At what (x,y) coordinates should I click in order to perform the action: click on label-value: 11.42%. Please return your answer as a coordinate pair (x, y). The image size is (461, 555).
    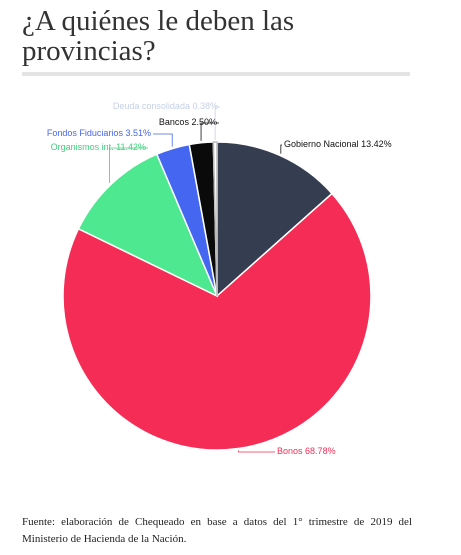
    Looking at the image, I should click on (131, 147).